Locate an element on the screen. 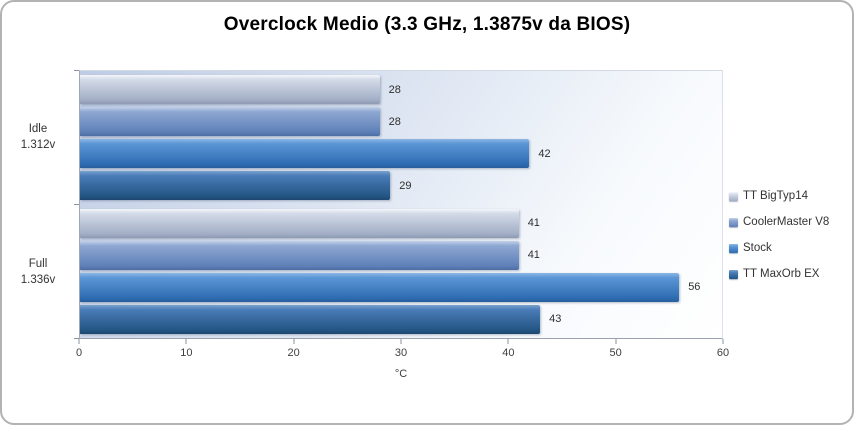 This screenshot has width=854, height=425. legend-item-coolermaster-v8: CoolerMaster V8 is located at coordinates (779, 222).